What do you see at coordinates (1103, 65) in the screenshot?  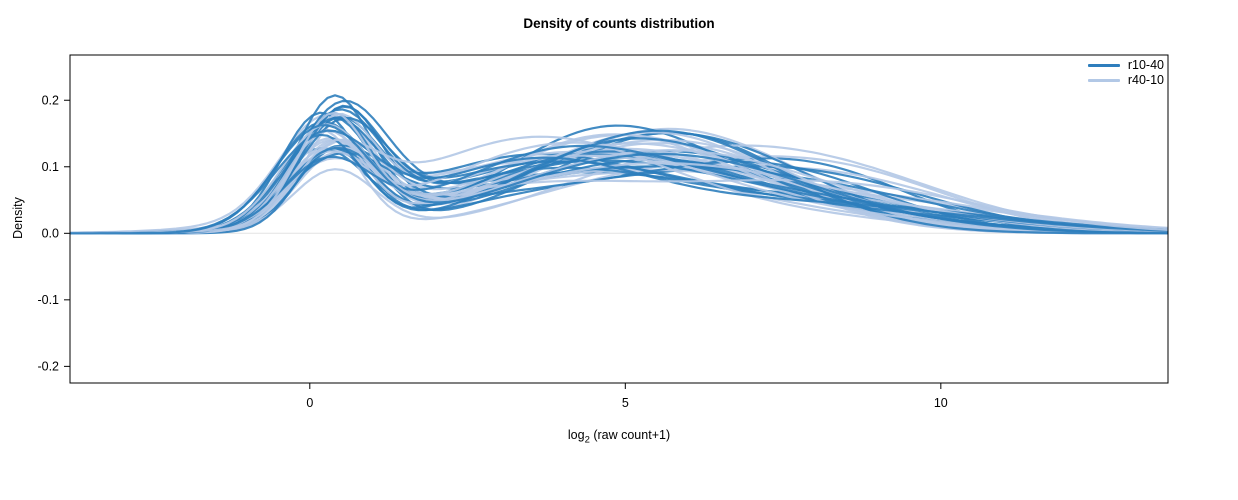 I see `legend-line-sample-dark` at bounding box center [1103, 65].